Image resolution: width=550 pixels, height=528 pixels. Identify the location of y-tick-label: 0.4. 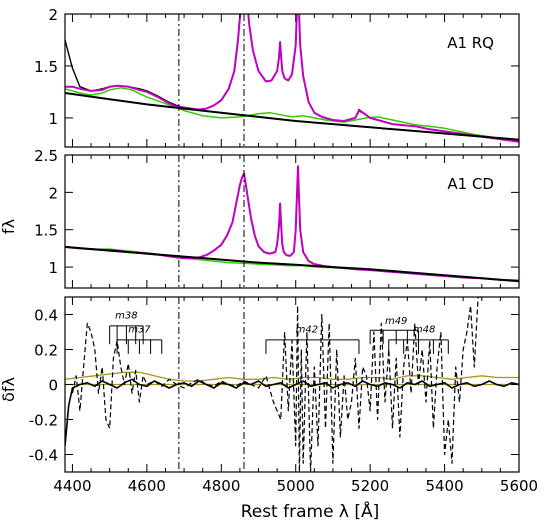
(46, 316).